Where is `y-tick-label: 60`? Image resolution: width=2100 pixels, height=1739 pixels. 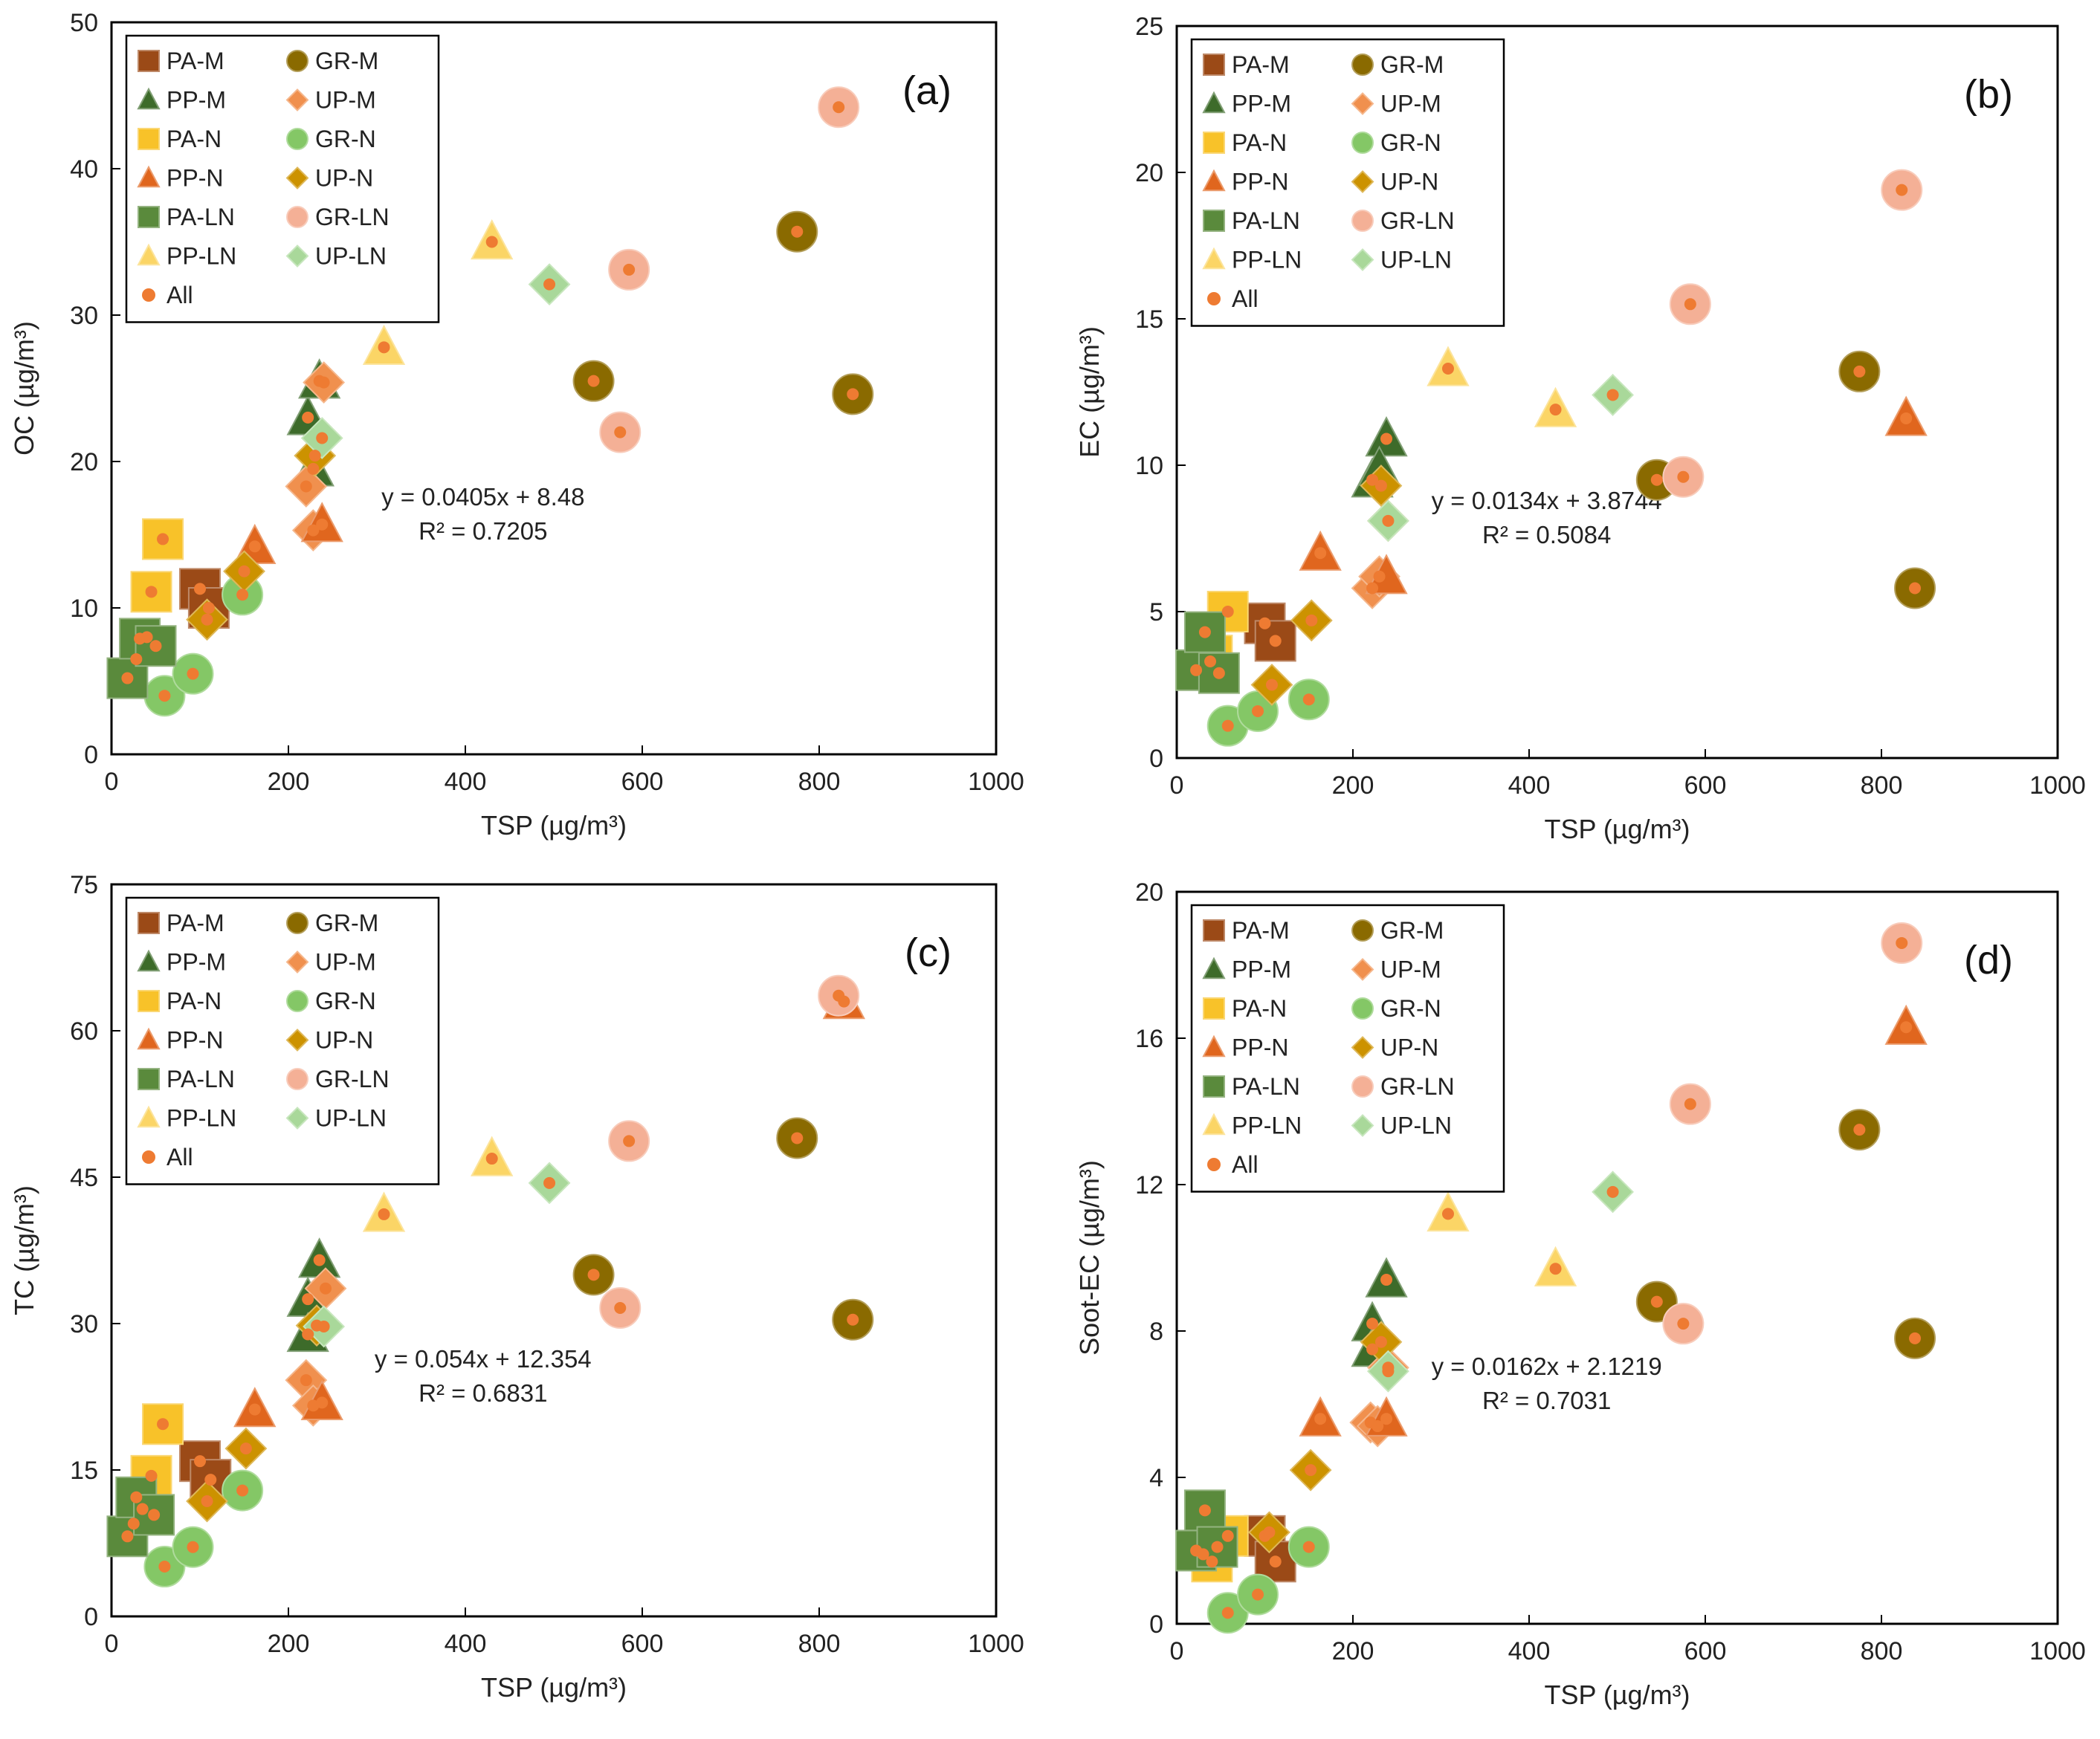
y-tick-label: 60 is located at coordinates (84, 1031).